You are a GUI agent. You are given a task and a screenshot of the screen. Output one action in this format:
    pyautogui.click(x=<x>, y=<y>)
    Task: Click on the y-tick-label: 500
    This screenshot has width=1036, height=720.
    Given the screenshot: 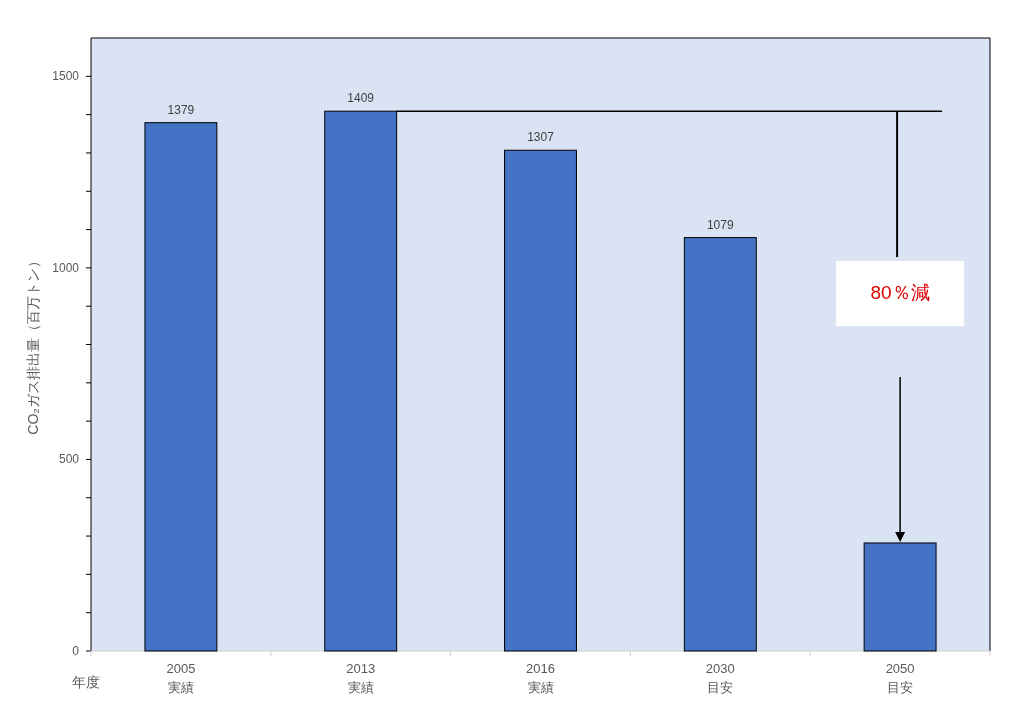 What is the action you would take?
    pyautogui.click(x=69, y=459)
    